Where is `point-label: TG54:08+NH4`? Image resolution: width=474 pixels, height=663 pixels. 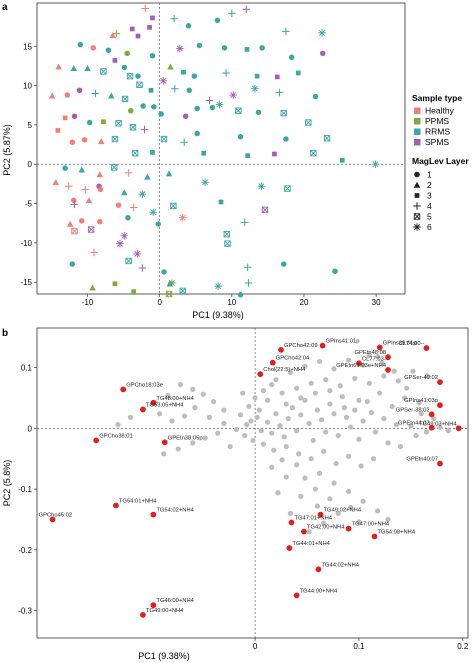 point-label: TG54:08+NH4 is located at coordinates (397, 532).